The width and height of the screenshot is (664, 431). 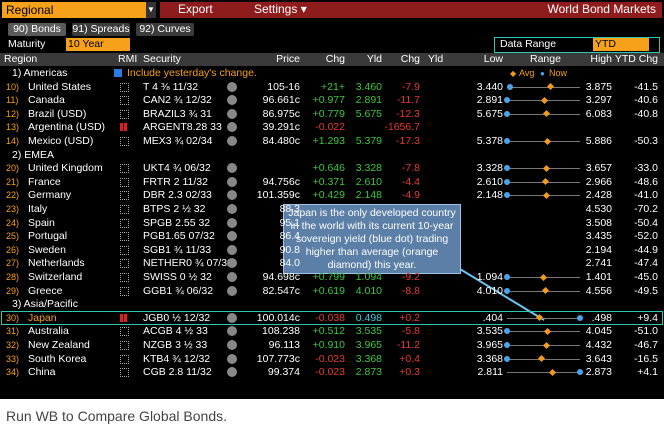 What do you see at coordinates (528, 44) in the screenshot?
I see `range-label: Data Range` at bounding box center [528, 44].